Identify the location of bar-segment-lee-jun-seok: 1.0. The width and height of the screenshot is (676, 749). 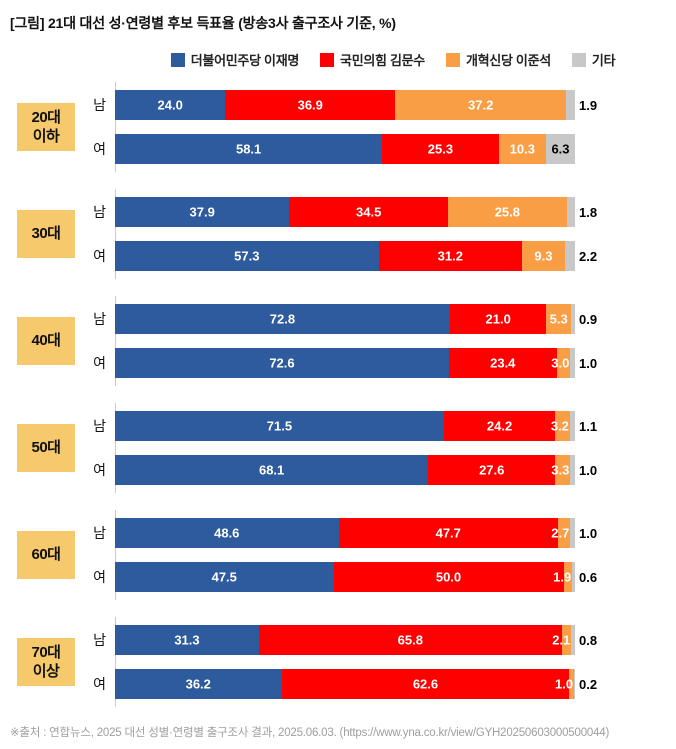
(565, 684).